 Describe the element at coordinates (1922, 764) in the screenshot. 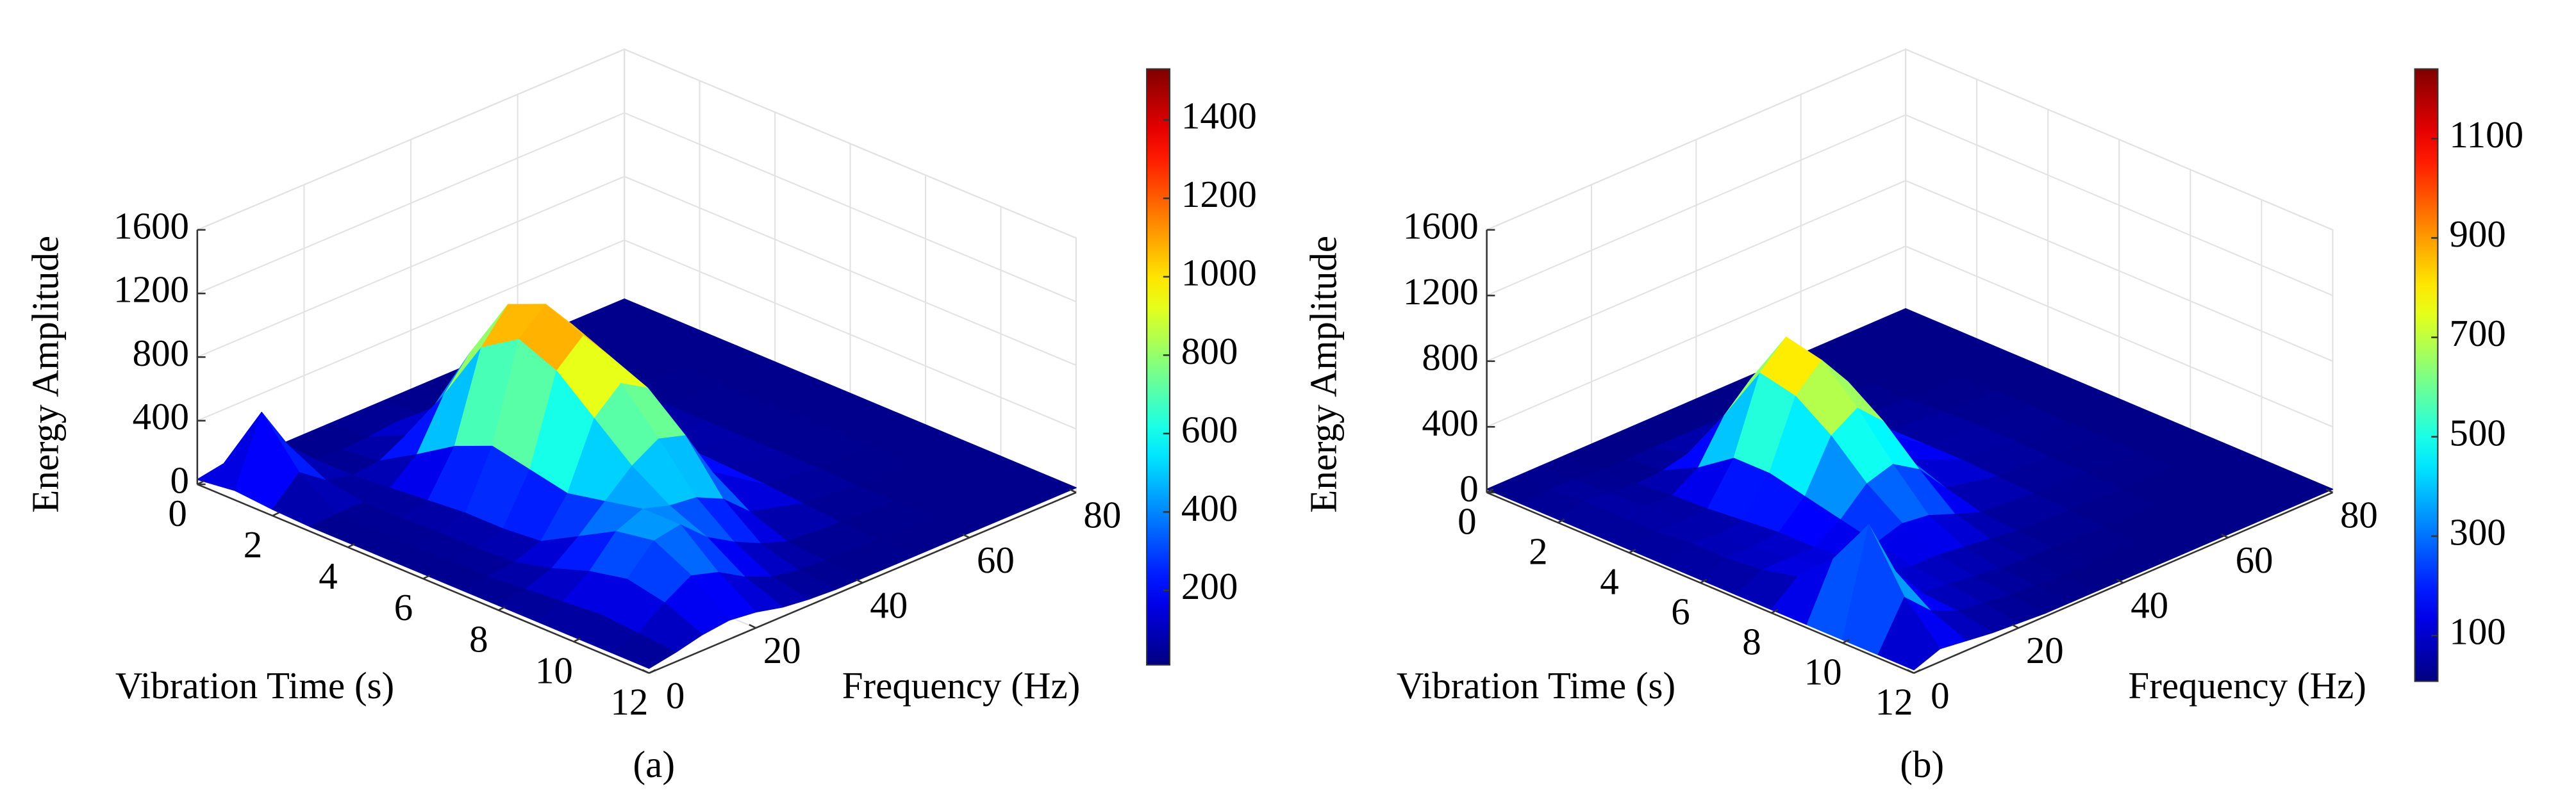

I see `caption: (b)` at that location.